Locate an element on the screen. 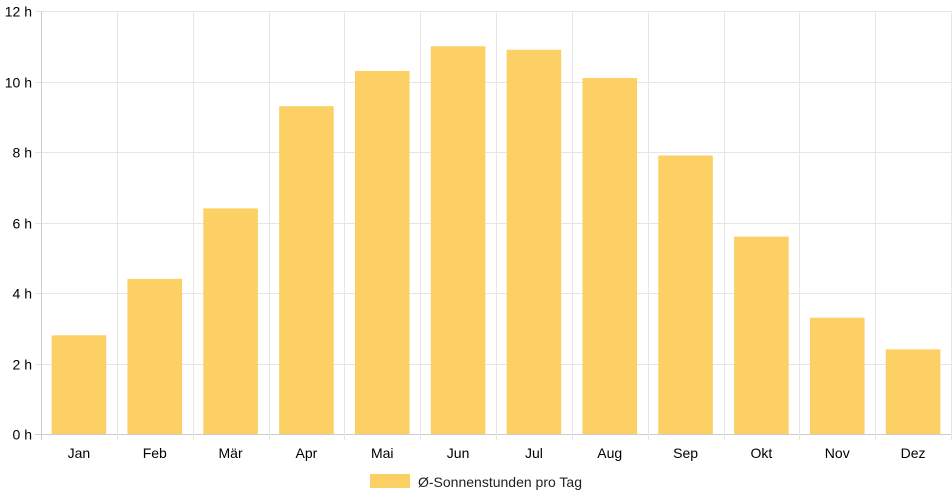 Image resolution: width=952 pixels, height=500 pixels. bar-mär is located at coordinates (230, 321).